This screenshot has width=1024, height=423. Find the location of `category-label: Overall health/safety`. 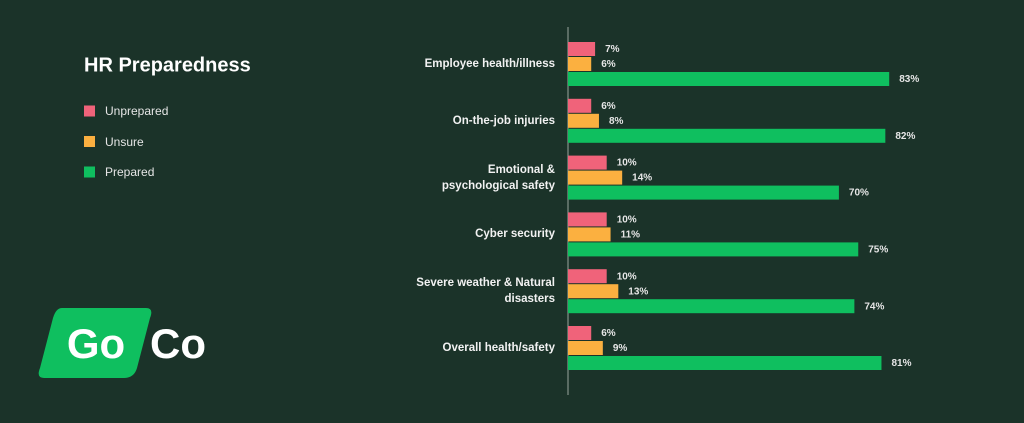

category-label: Overall health/safety is located at coordinates (499, 348).